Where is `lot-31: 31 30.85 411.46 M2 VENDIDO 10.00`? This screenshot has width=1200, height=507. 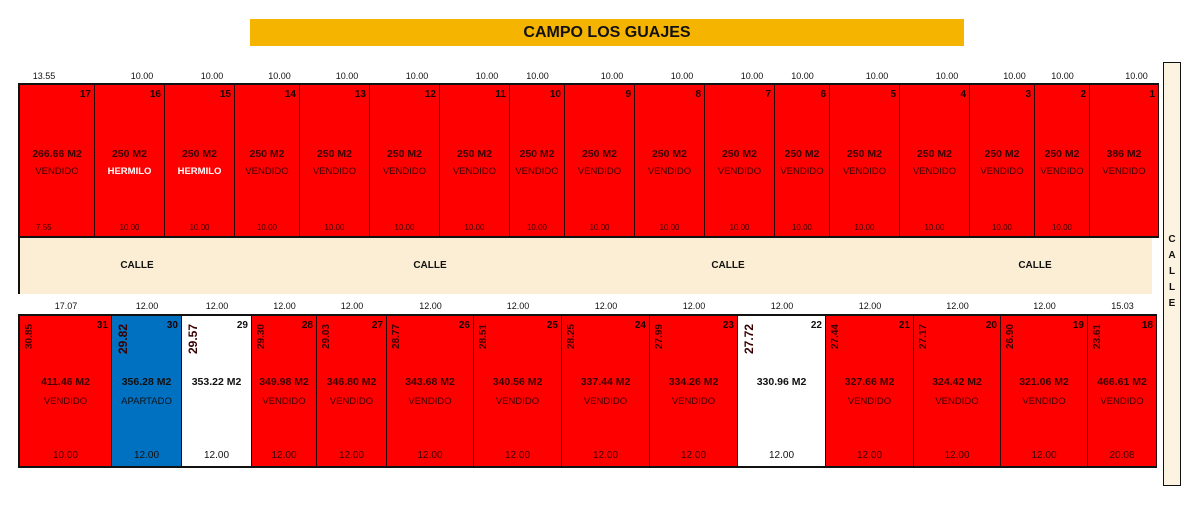 lot-31: 31 30.85 411.46 M2 VENDIDO 10.00 is located at coordinates (66, 391).